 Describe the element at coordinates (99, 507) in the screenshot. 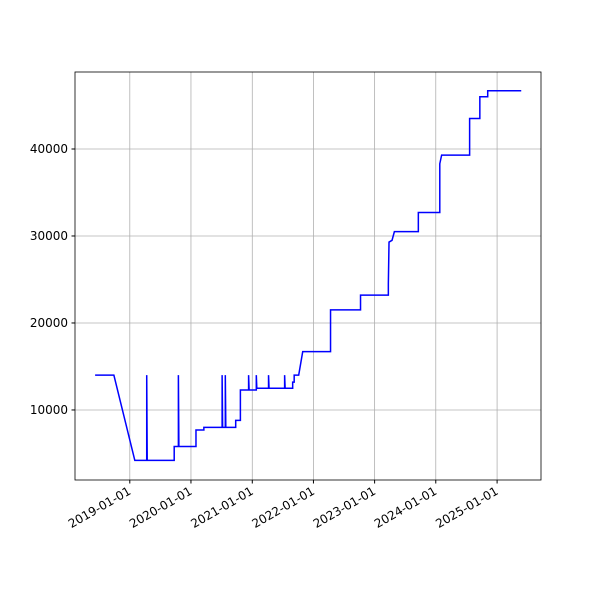

I see `x-tick-label: 2019-01-01` at that location.